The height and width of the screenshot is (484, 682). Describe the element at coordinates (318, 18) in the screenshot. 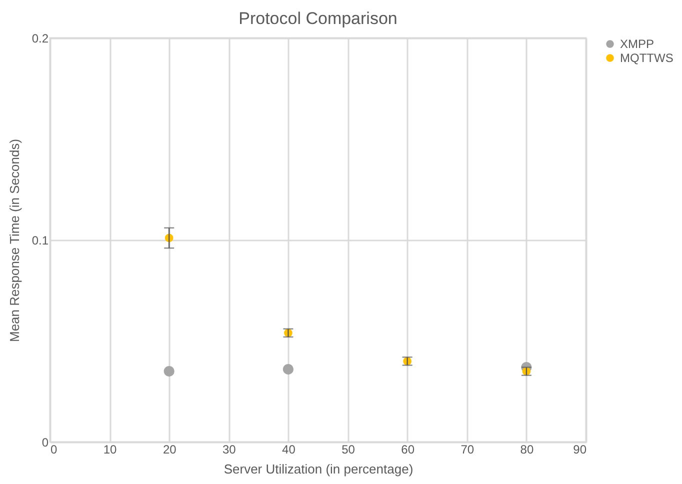

I see `chart-title: Protocol Comparison` at that location.